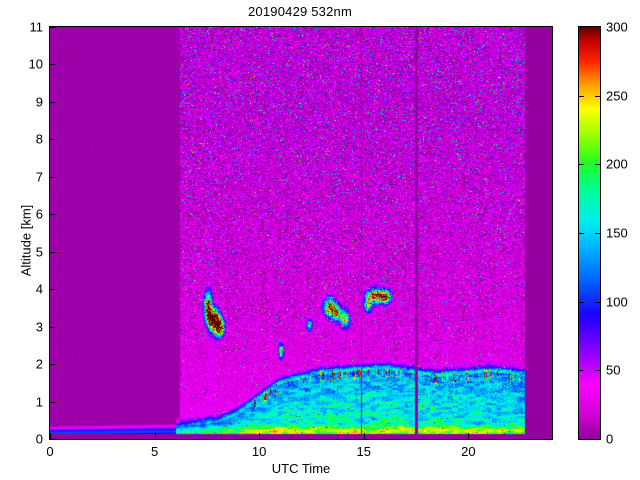  What do you see at coordinates (39, 439) in the screenshot?
I see `y-tick-label: 0` at bounding box center [39, 439].